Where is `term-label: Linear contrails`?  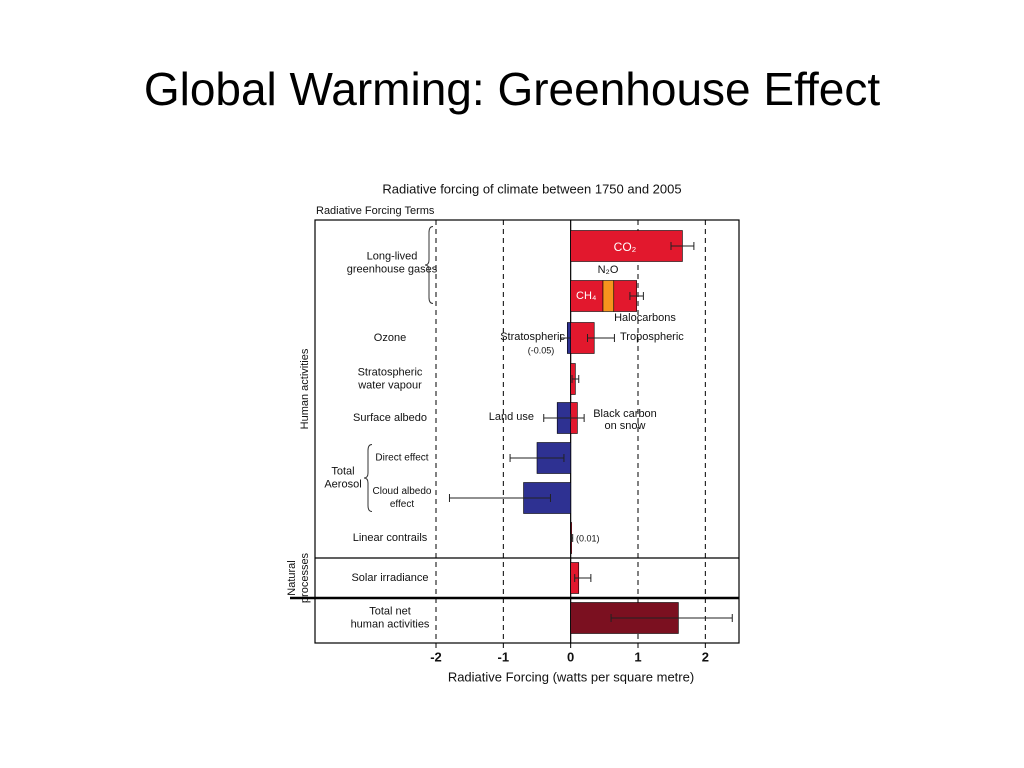 term-label: Linear contrails is located at coordinates (390, 538).